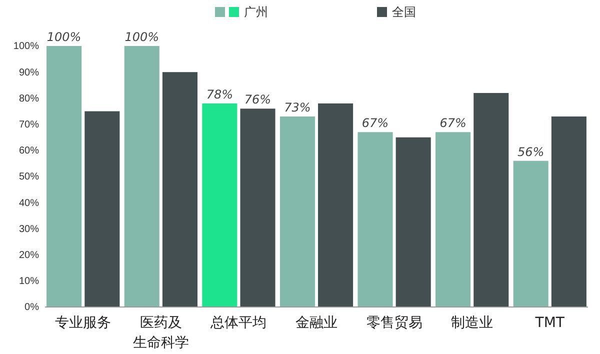 The height and width of the screenshot is (354, 600). What do you see at coordinates (29, 72) in the screenshot?
I see `y-tick-label: 90%` at bounding box center [29, 72].